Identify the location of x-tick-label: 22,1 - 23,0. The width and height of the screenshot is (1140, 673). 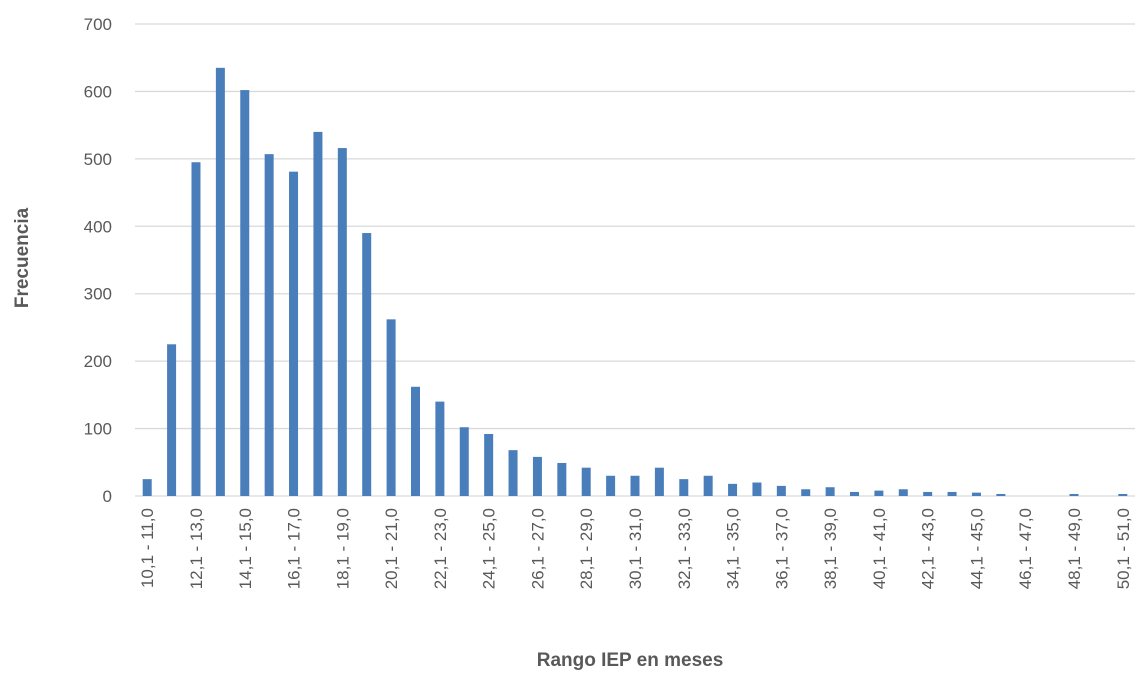
(440, 548).